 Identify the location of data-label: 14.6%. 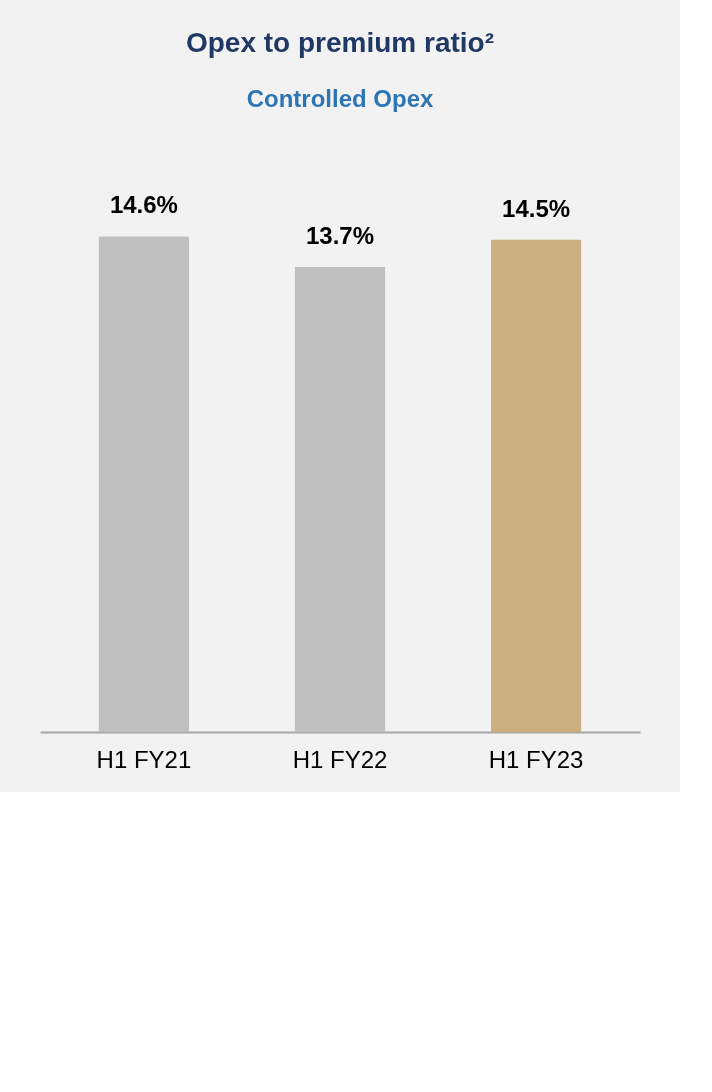
(143, 205).